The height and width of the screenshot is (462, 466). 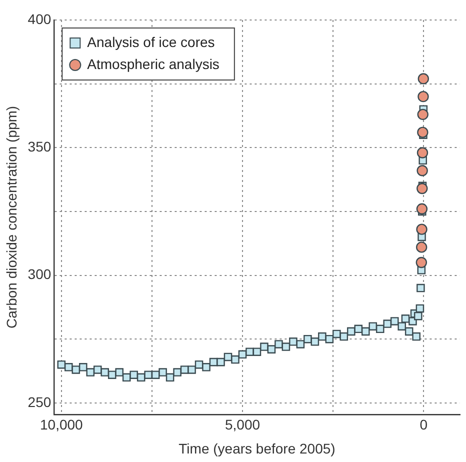 What do you see at coordinates (257, 448) in the screenshot?
I see `x-axis-title: Time (years before 2005)` at bounding box center [257, 448].